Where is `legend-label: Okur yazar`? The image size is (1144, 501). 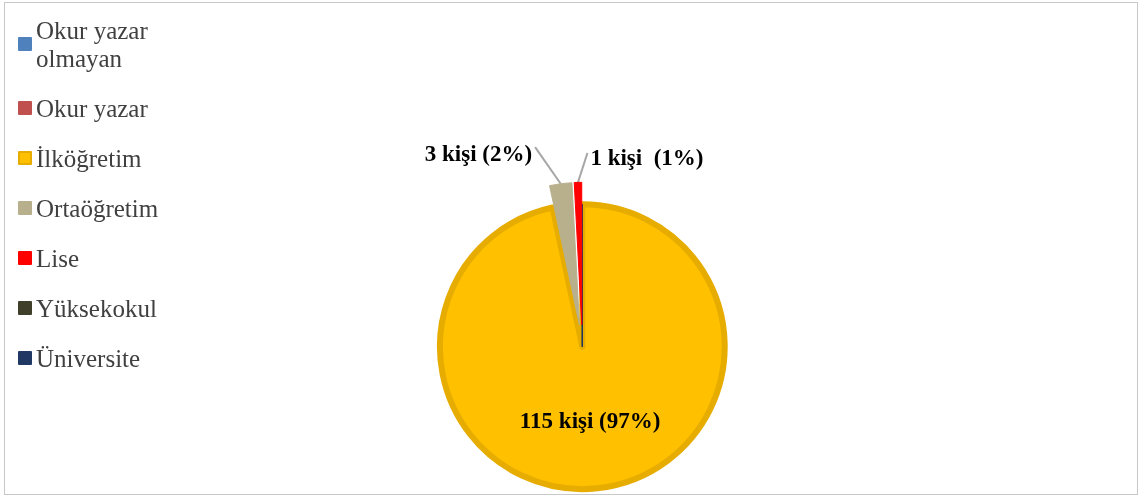
legend-label: Okur yazar is located at coordinates (92, 108).